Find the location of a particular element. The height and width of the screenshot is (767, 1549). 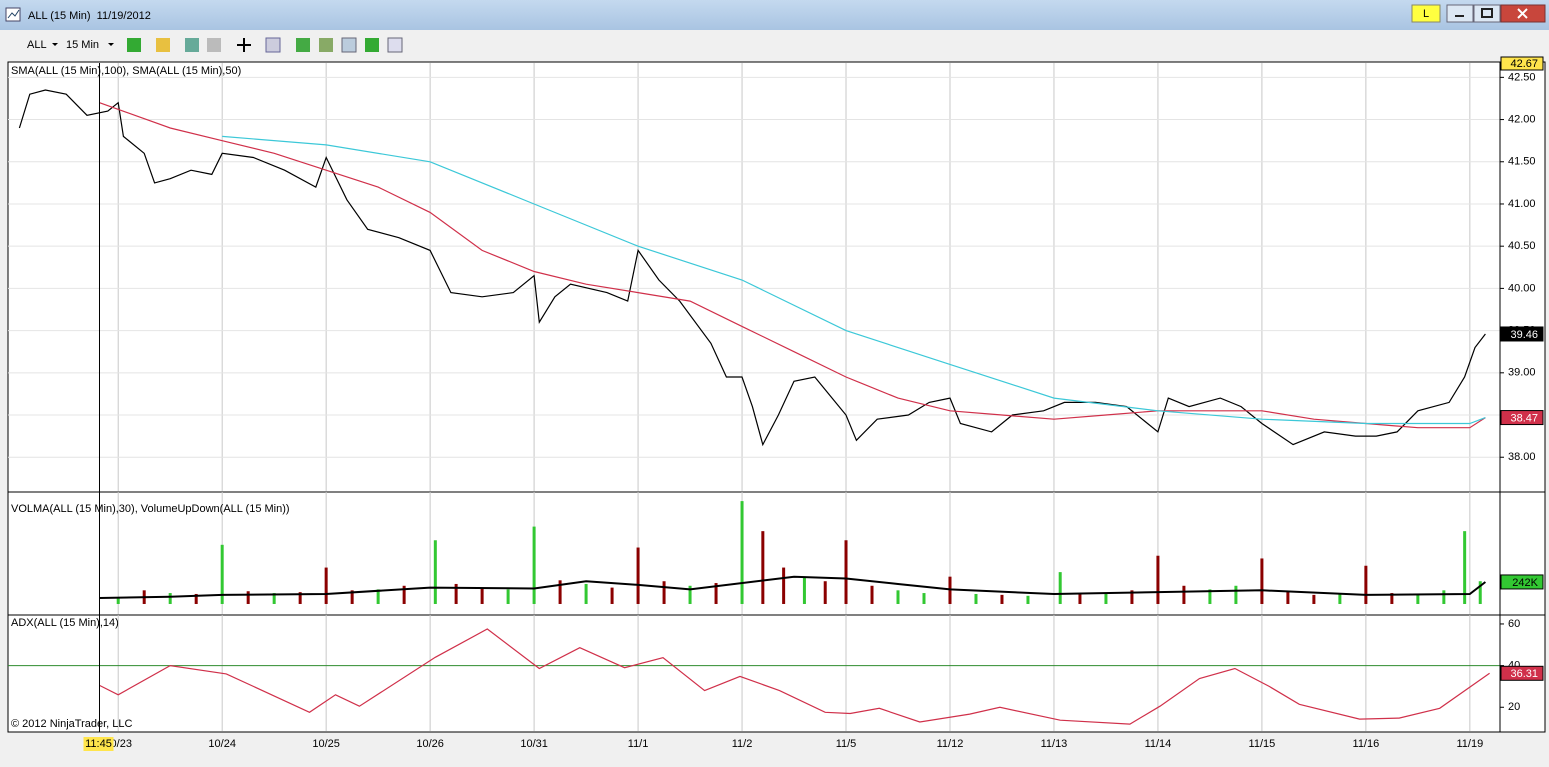

y-tick-label: 42.50 is located at coordinates (1522, 77).